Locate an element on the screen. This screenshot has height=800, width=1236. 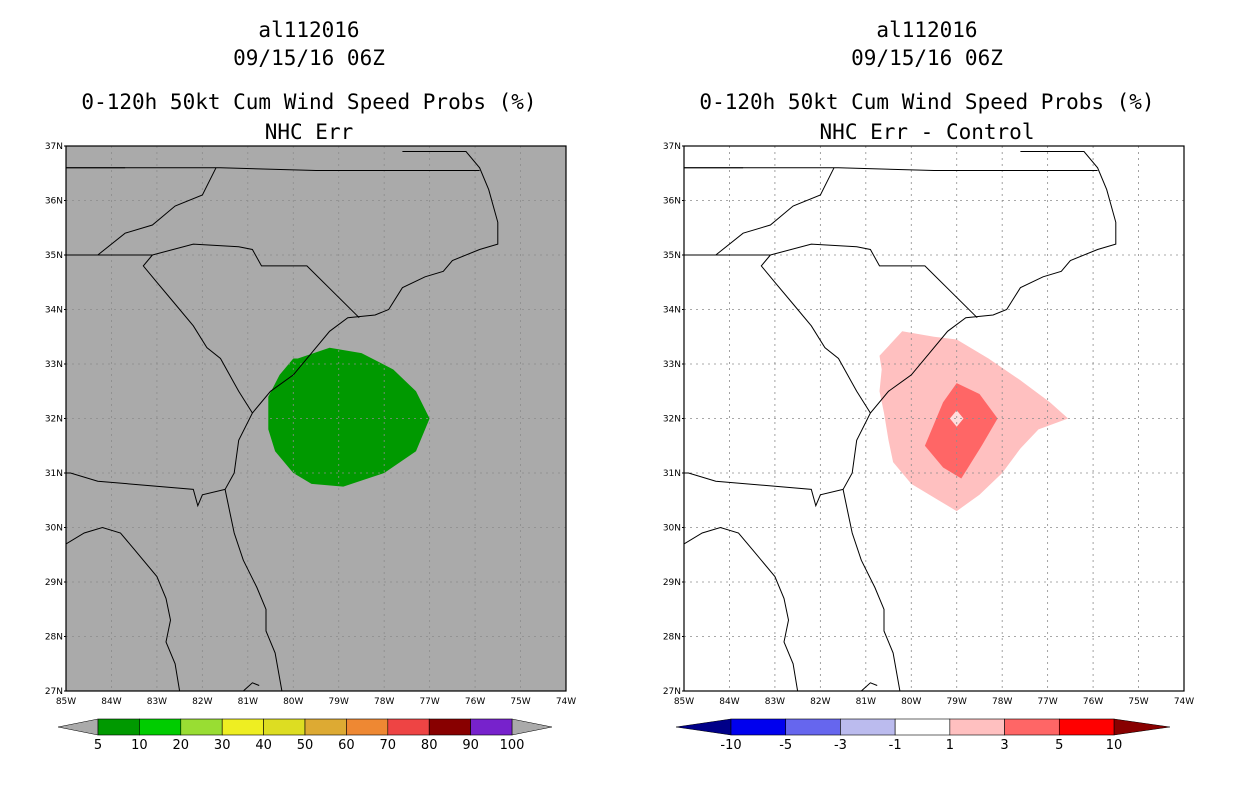
diff-contour-core is located at coordinates (956, 418).